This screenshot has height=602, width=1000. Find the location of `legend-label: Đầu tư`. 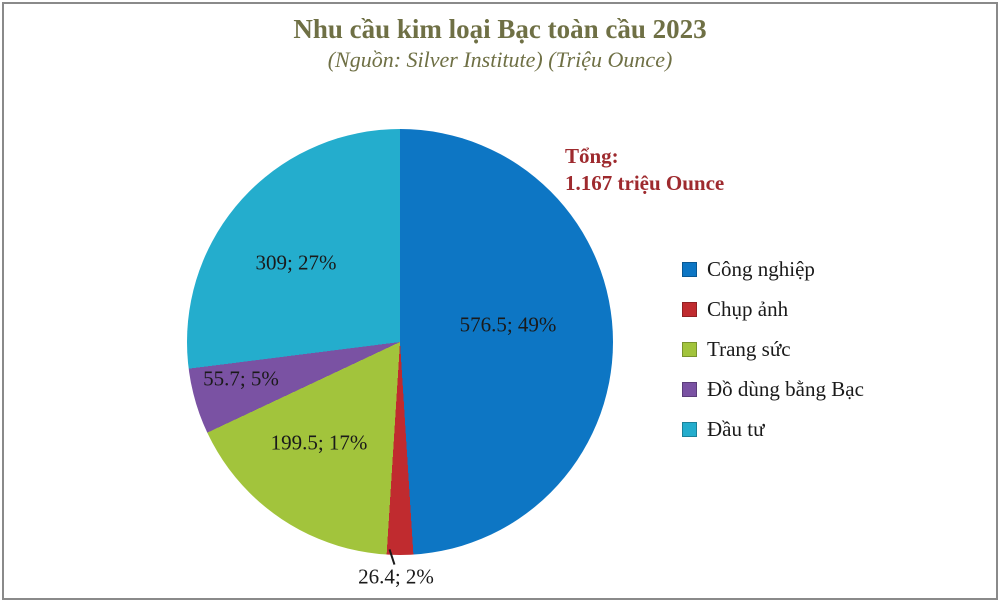

legend-label: Đầu tư is located at coordinates (736, 428).